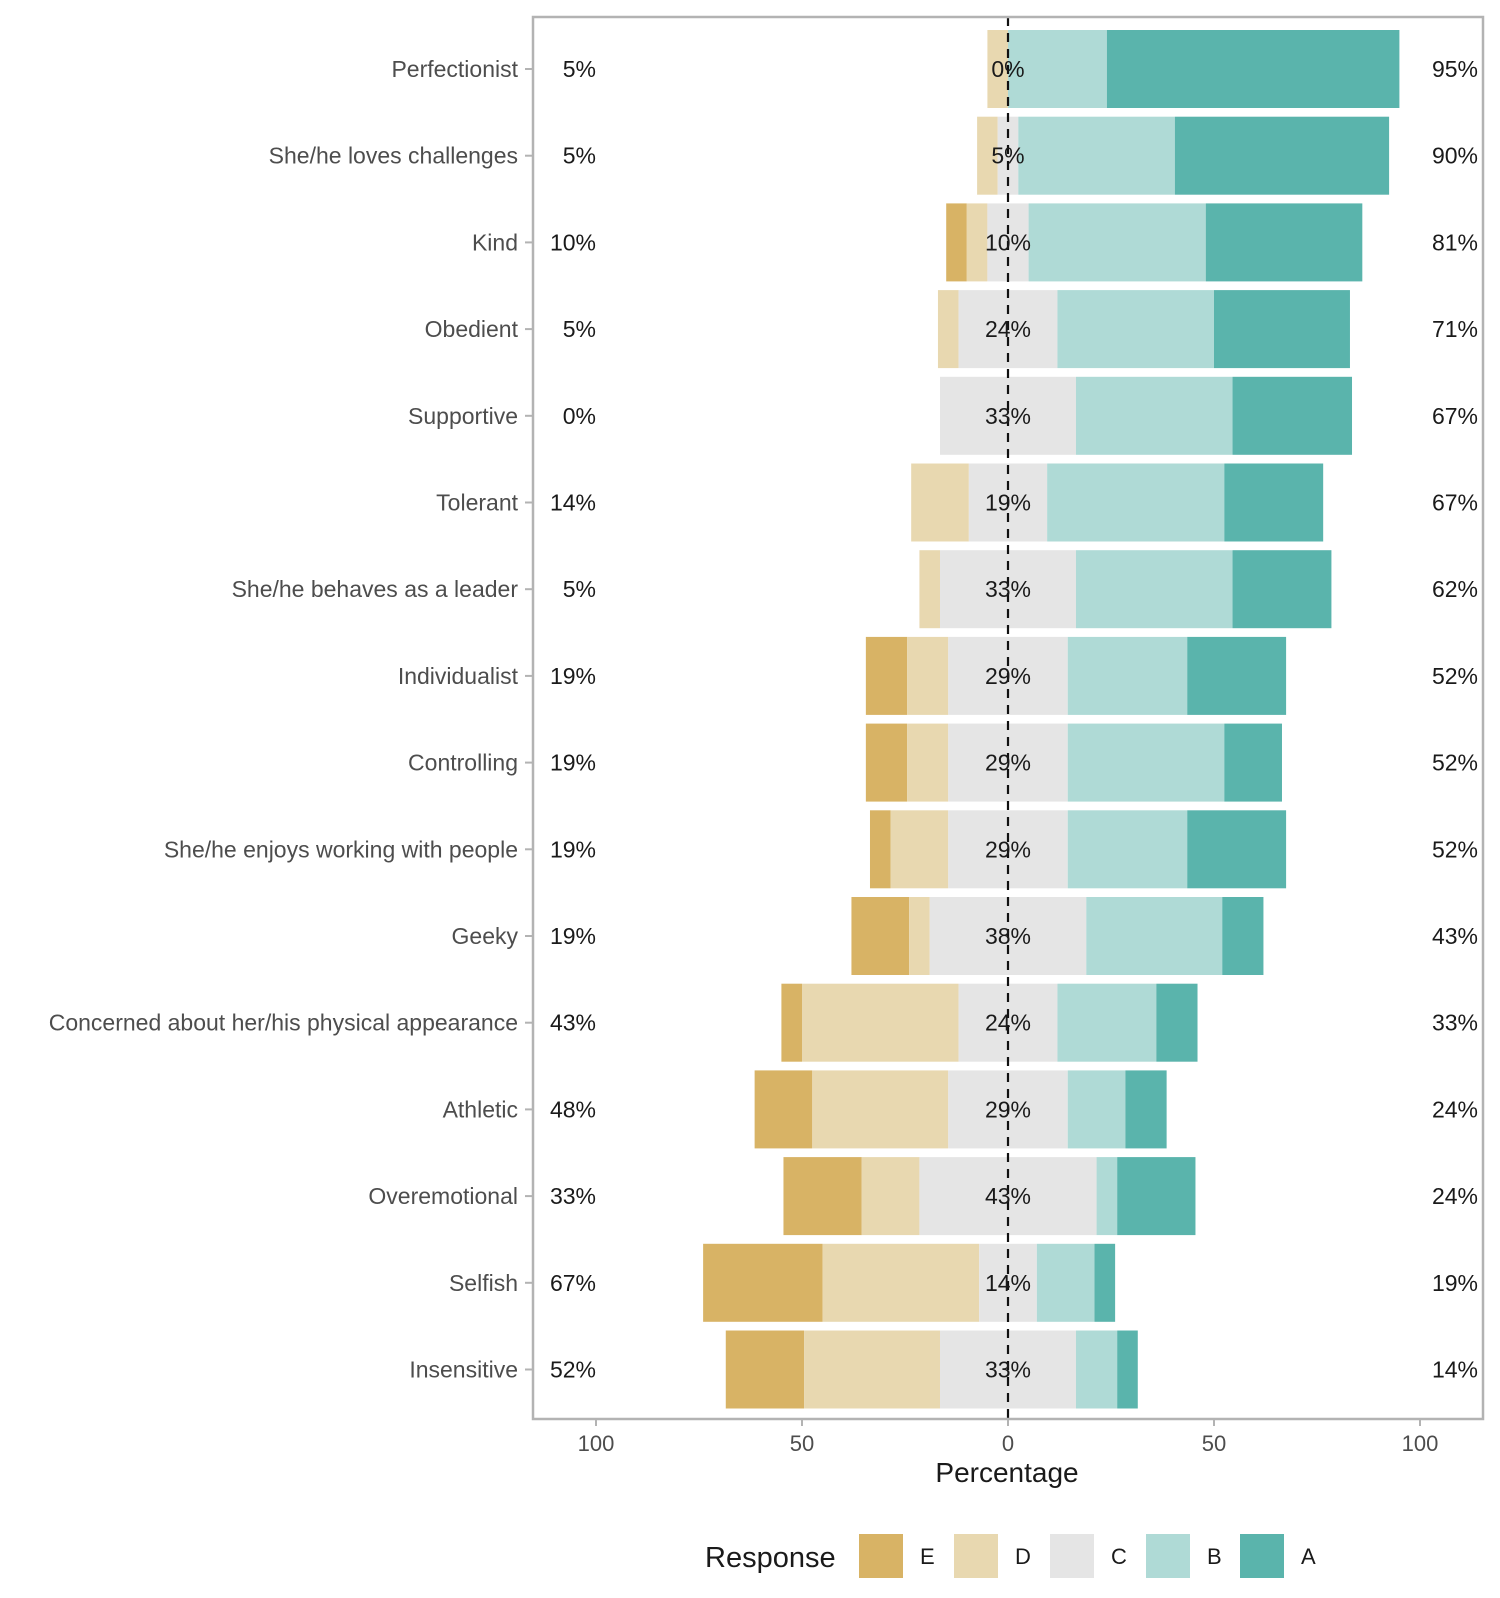 Image resolution: width=1500 pixels, height=1598 pixels. What do you see at coordinates (477, 503) in the screenshot?
I see `category-label: Tolerant` at bounding box center [477, 503].